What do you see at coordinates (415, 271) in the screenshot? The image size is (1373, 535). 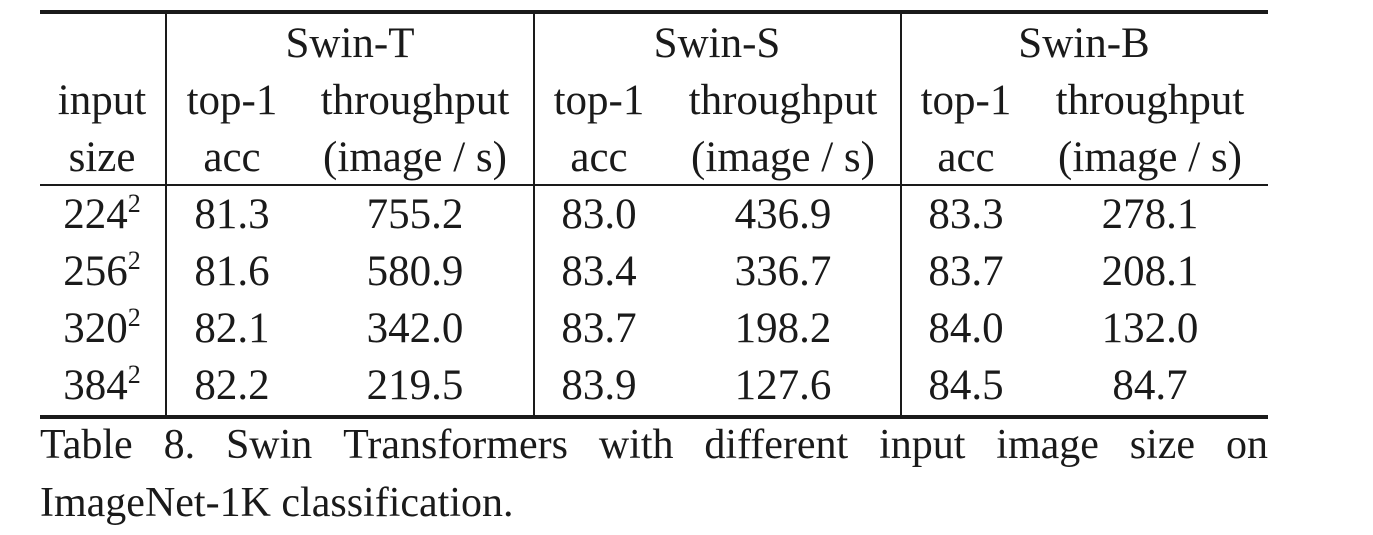 I see `swin-t-throughput-cell: 580.9` at bounding box center [415, 271].